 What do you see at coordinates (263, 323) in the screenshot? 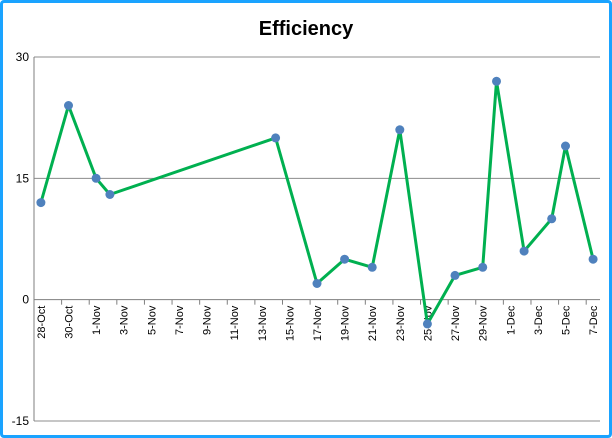
I see `x-tick-label: 13-Nov` at bounding box center [263, 323].